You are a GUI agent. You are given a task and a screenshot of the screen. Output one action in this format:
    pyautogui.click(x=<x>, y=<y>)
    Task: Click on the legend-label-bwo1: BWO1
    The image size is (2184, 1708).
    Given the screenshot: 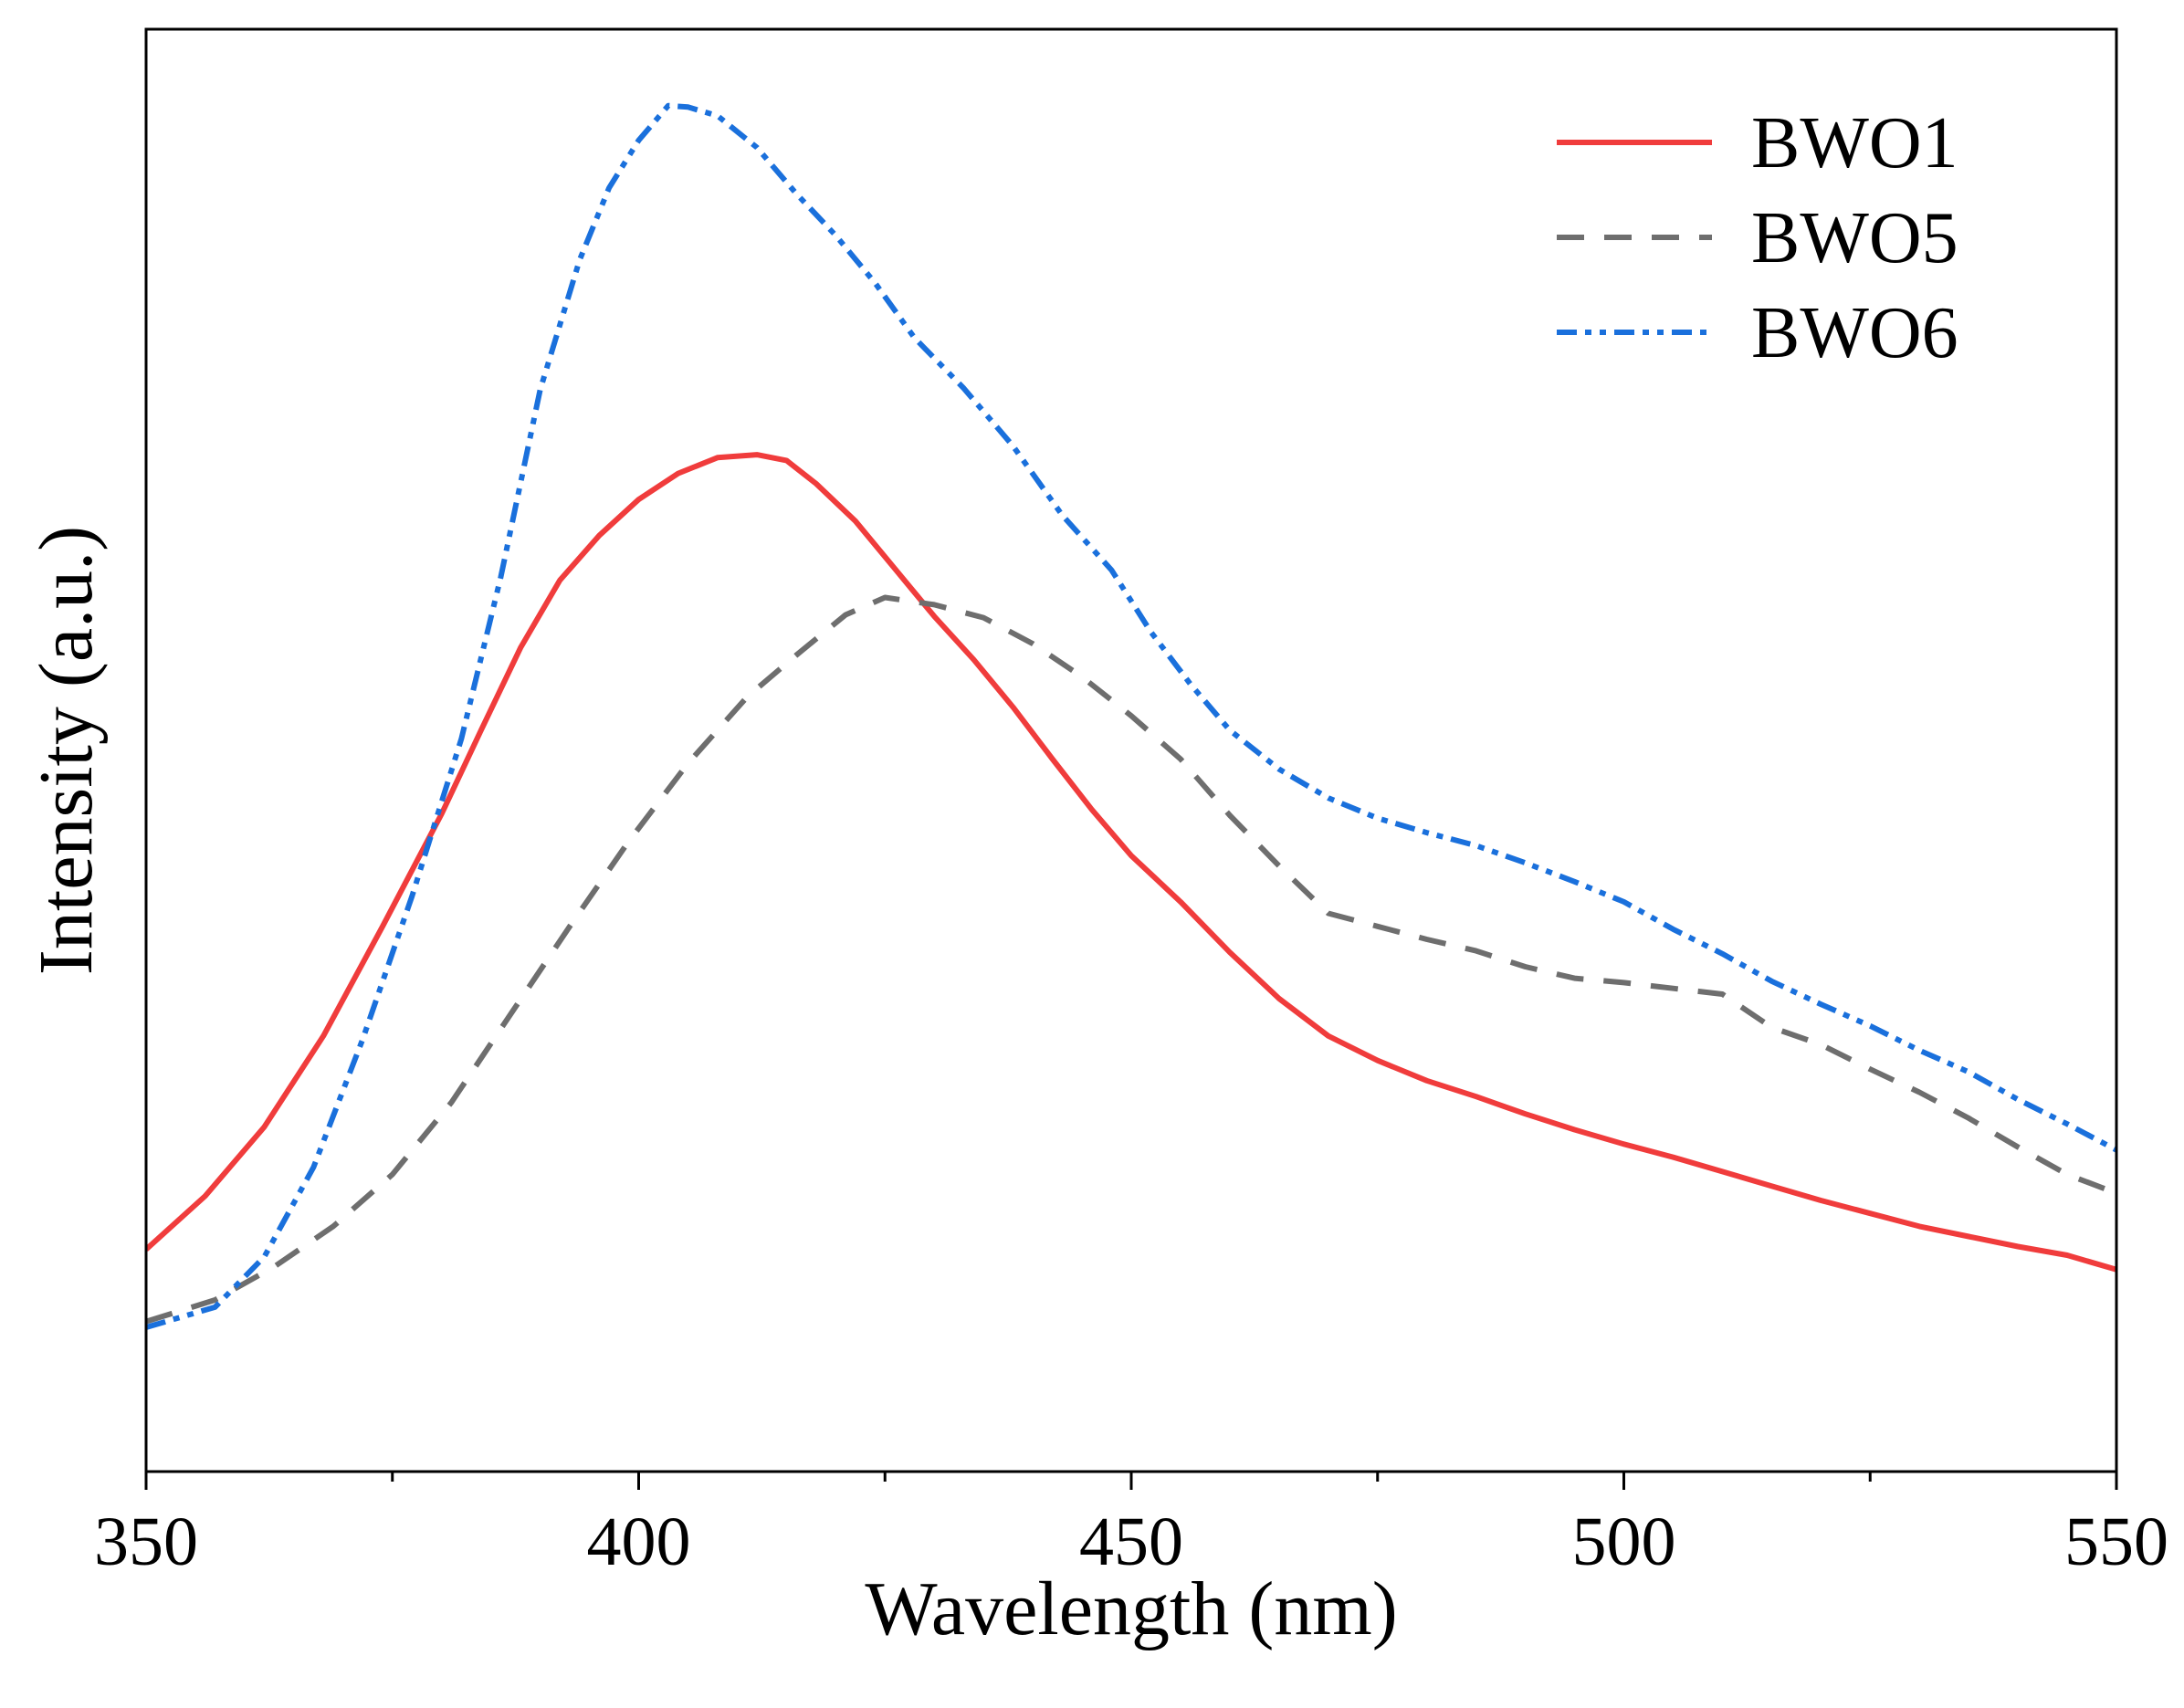 What is the action you would take?
    pyautogui.click(x=1854, y=143)
    